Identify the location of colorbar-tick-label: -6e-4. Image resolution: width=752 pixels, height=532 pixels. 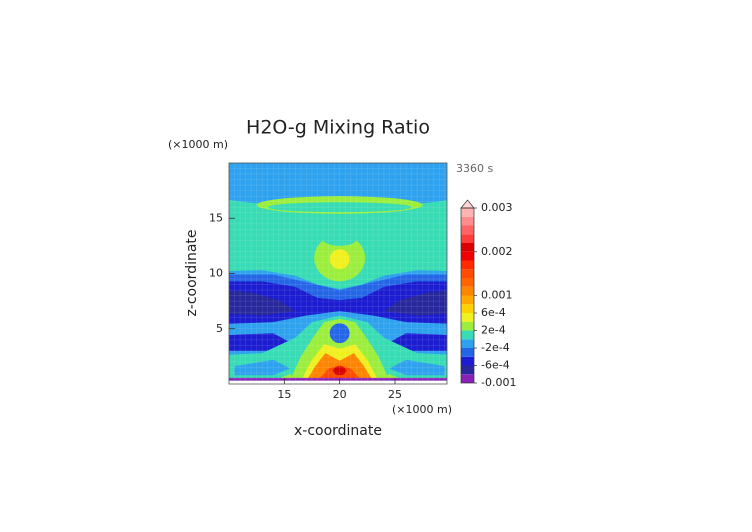
(495, 365).